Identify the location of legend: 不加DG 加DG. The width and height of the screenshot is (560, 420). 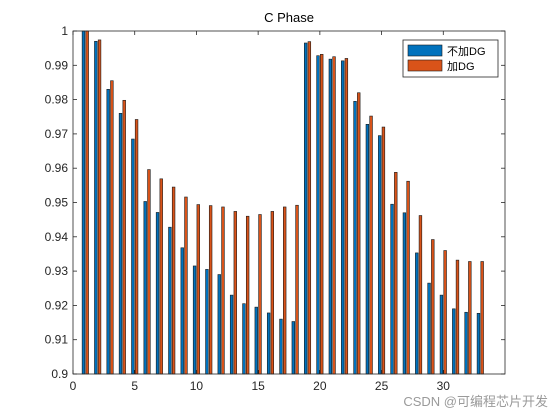
(450, 58).